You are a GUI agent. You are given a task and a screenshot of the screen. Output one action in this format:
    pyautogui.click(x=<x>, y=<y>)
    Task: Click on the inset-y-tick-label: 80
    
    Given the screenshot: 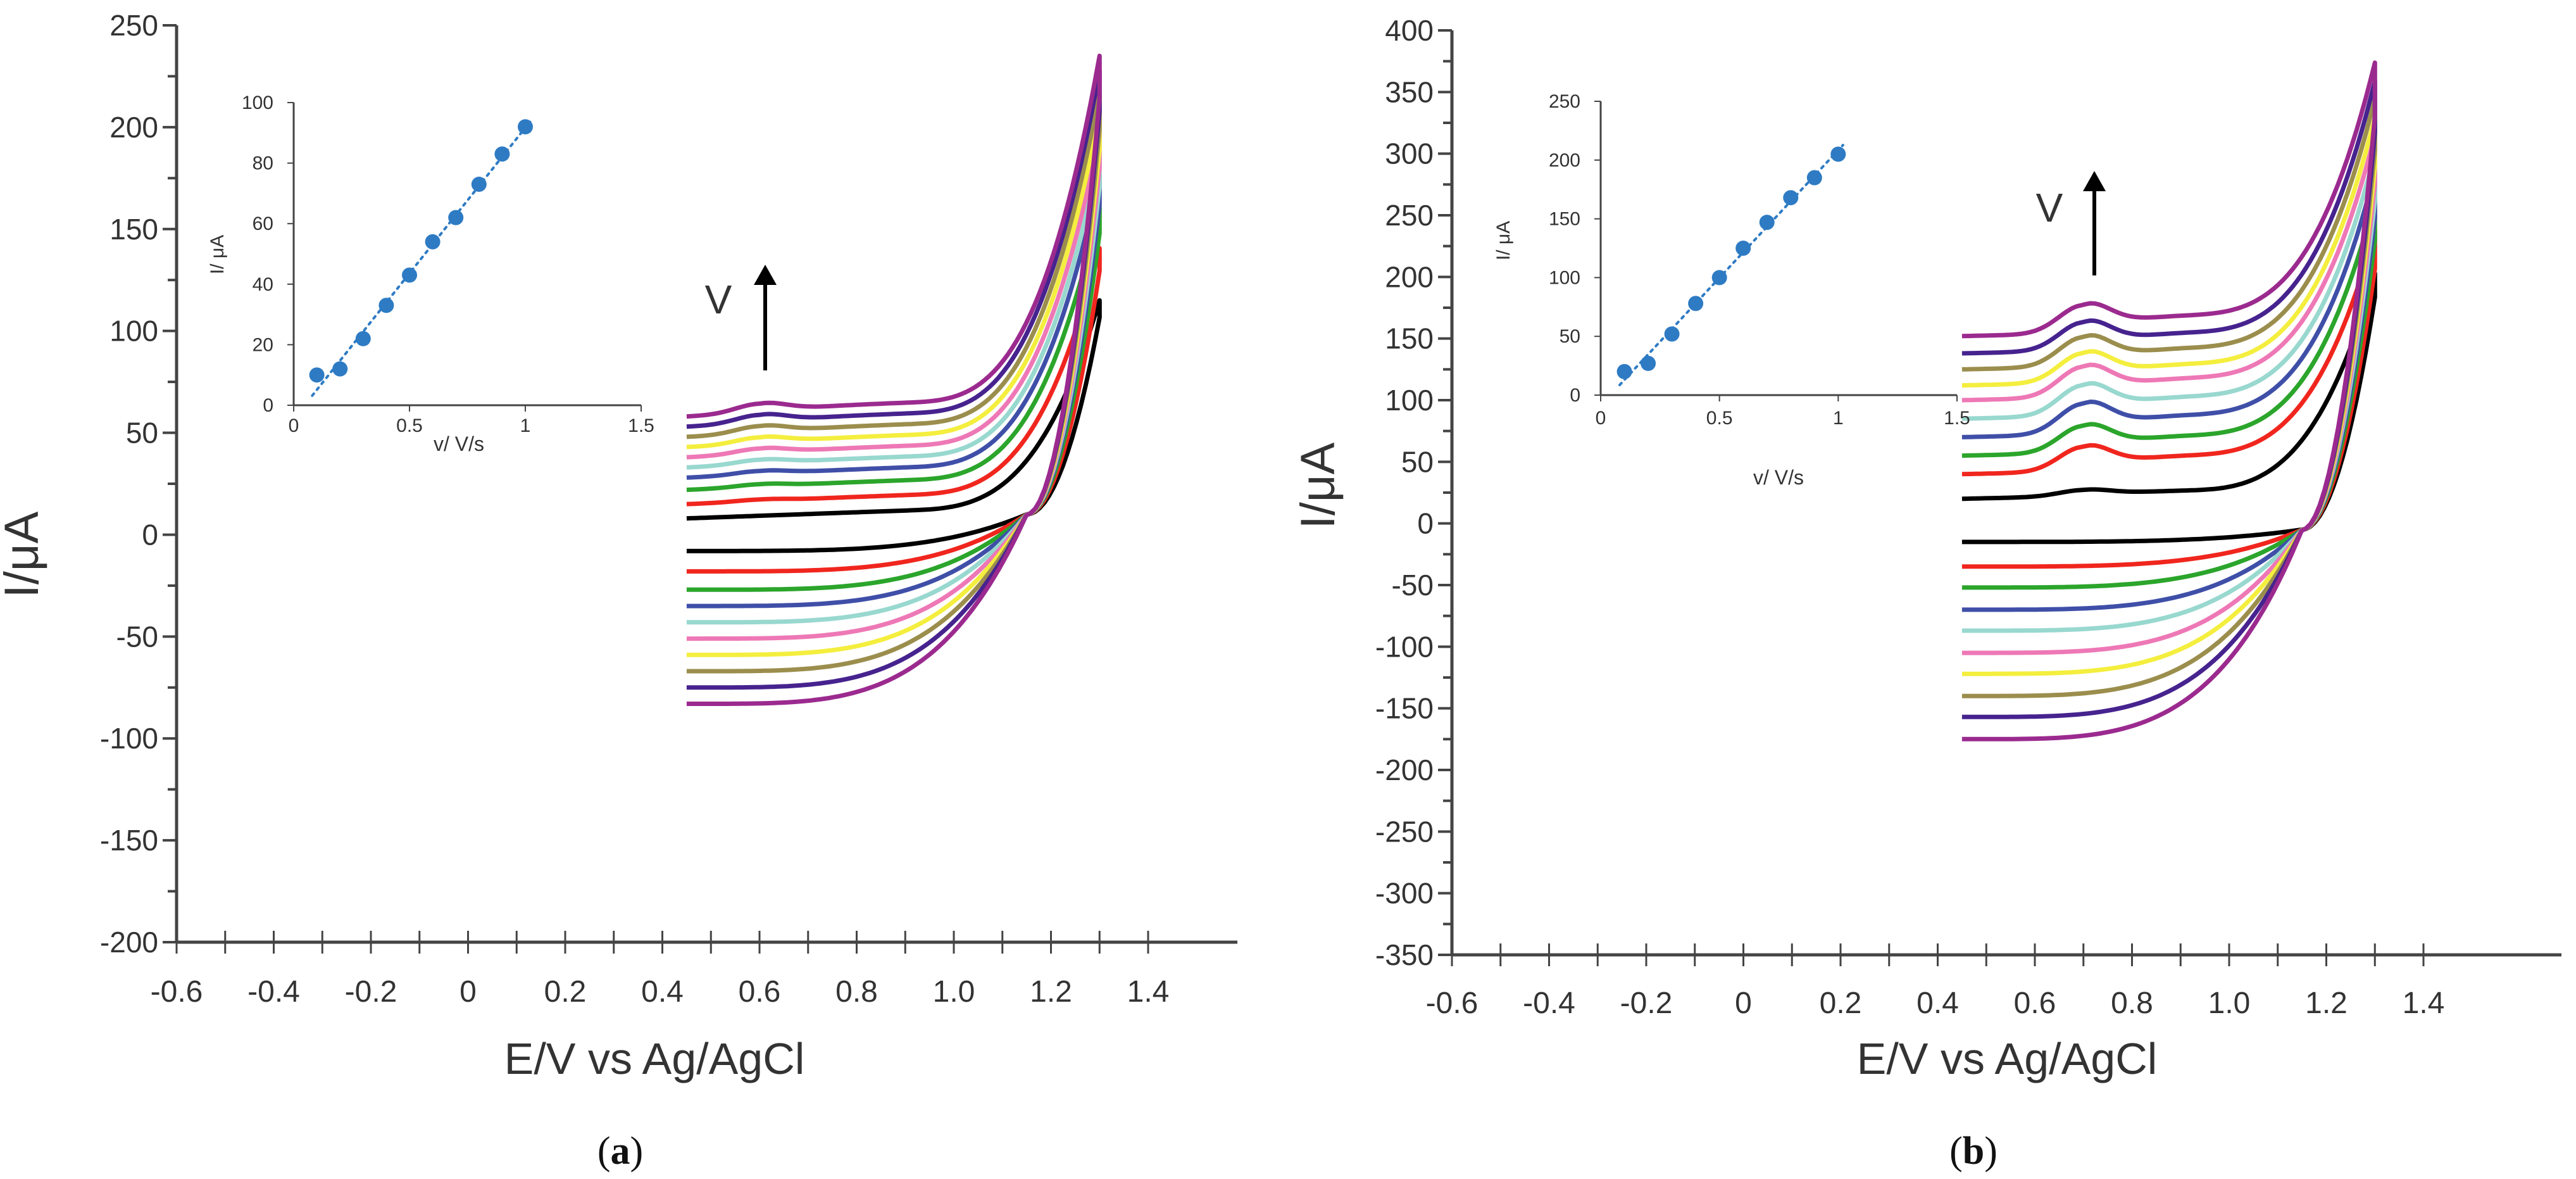 What is the action you would take?
    pyautogui.click(x=263, y=163)
    